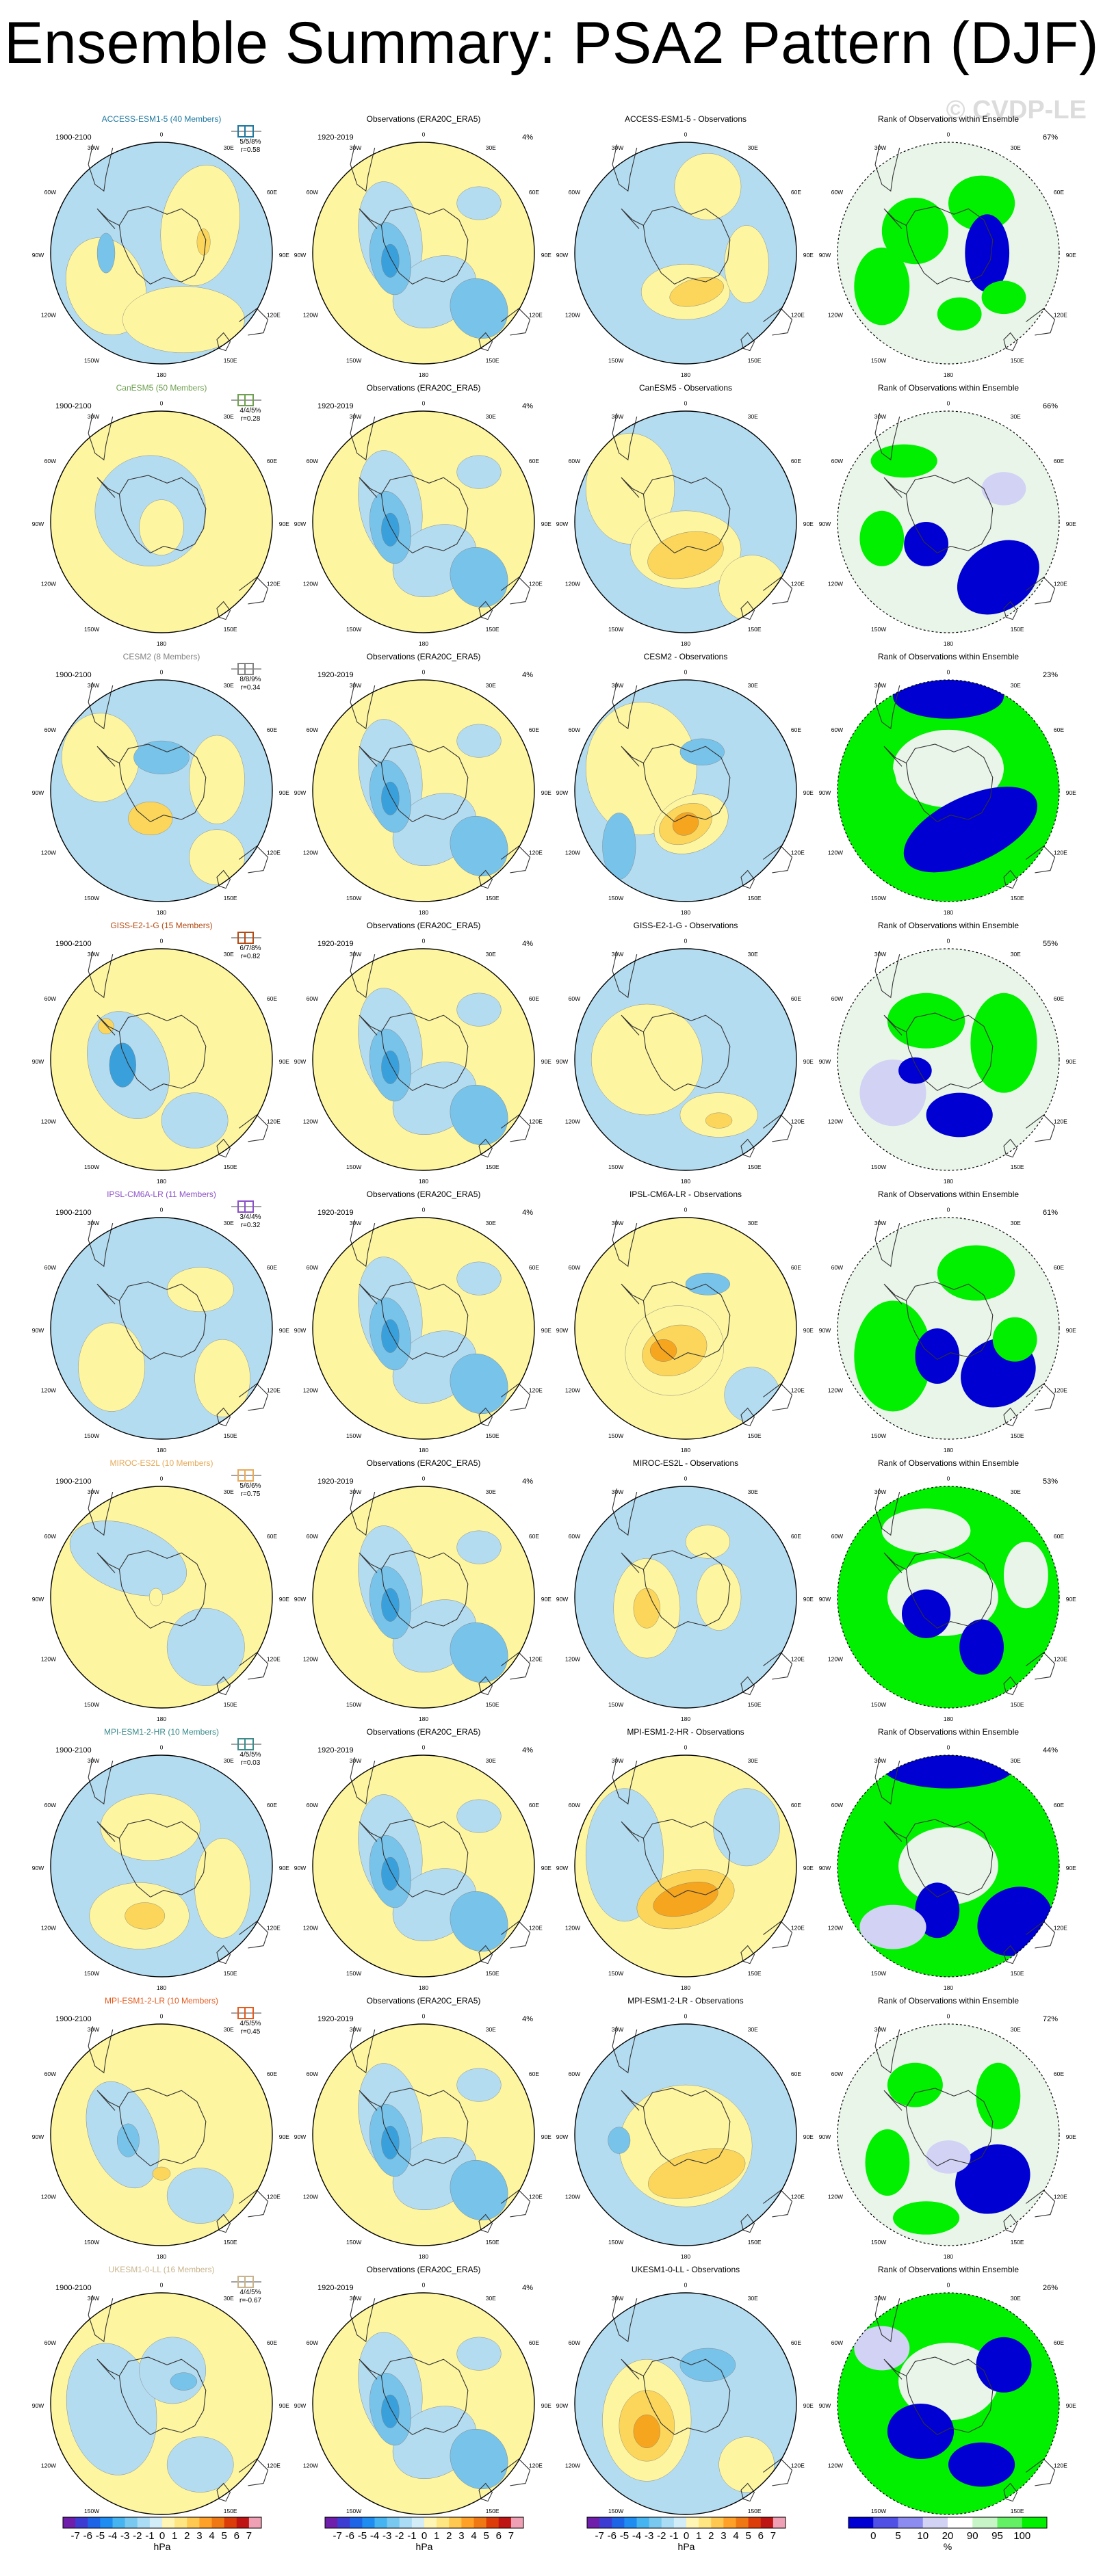  Describe the element at coordinates (250, 2023) in the screenshot. I see `model-score: 4/5/5%` at that location.